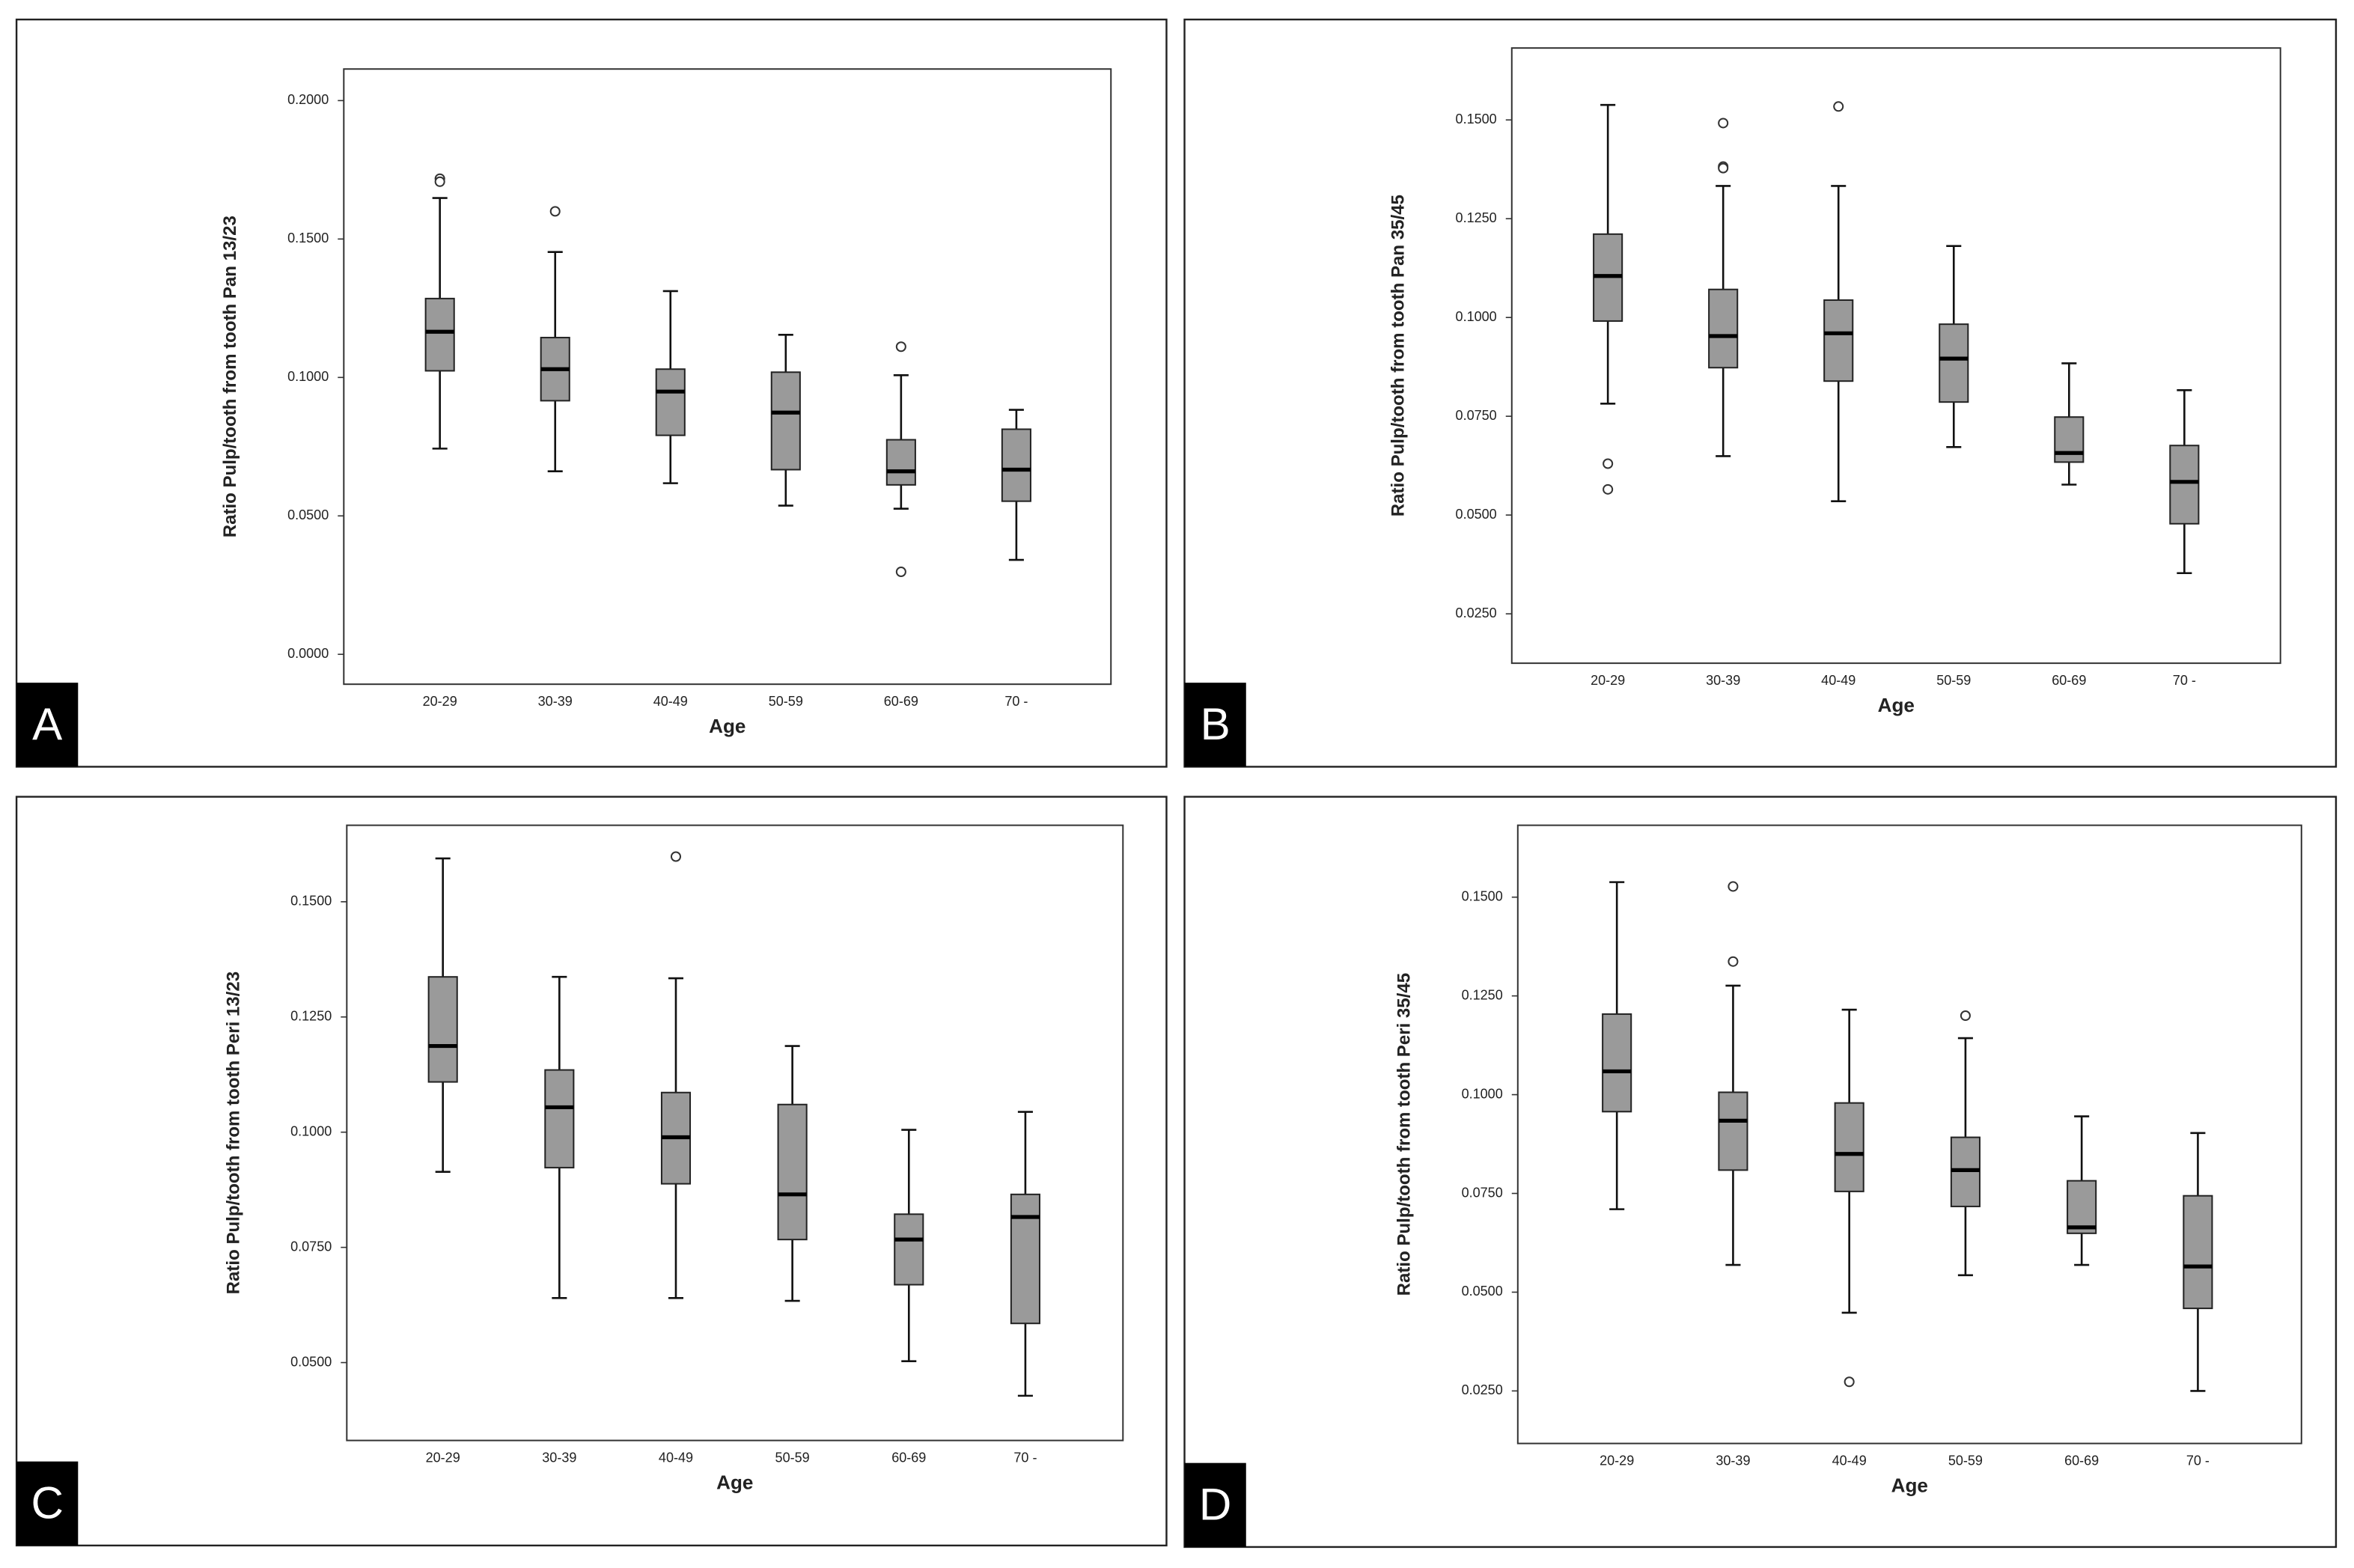 The height and width of the screenshot is (1568, 2354). I want to click on panel-label: B, so click(1216, 724).